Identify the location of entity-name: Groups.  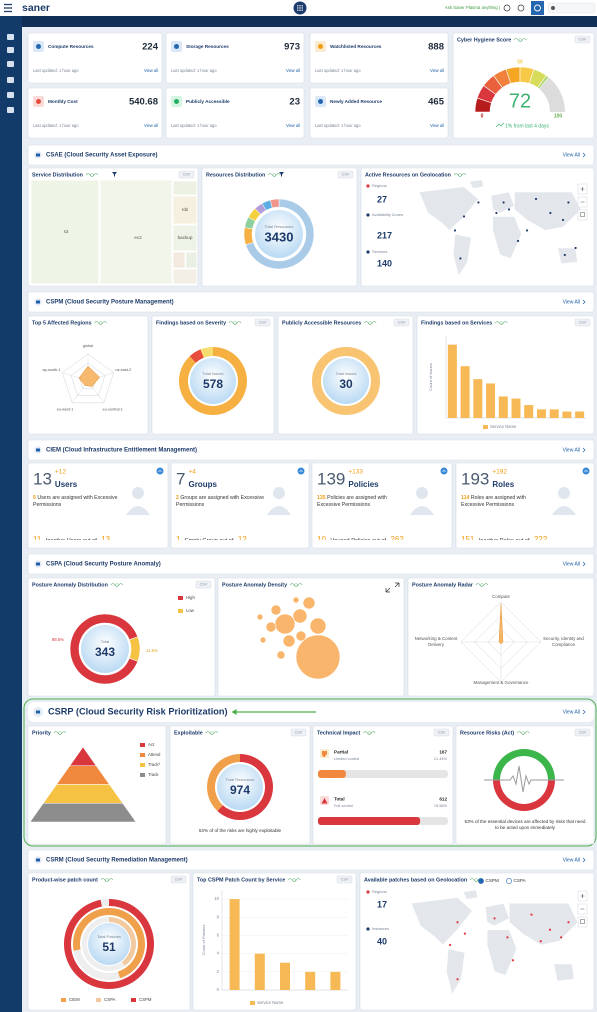
(202, 484).